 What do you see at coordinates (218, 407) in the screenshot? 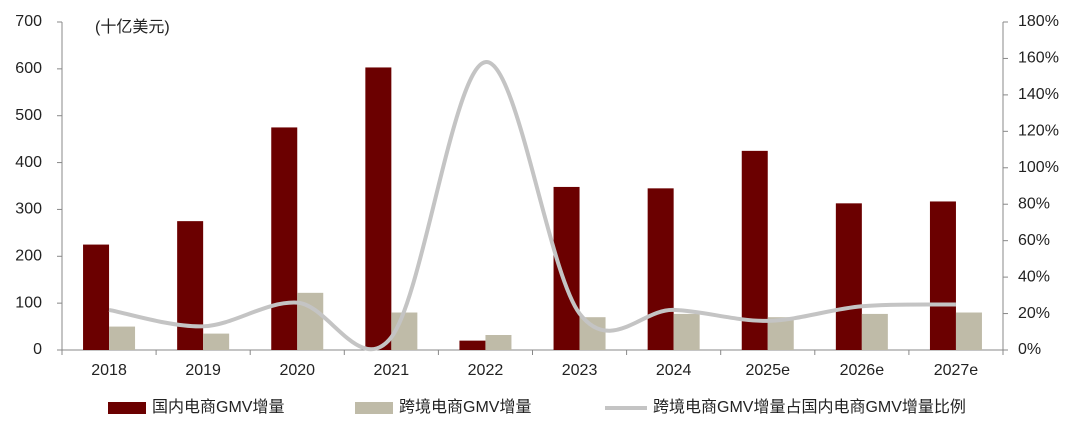
I see `legend-label: 国内电商GMV增量` at bounding box center [218, 407].